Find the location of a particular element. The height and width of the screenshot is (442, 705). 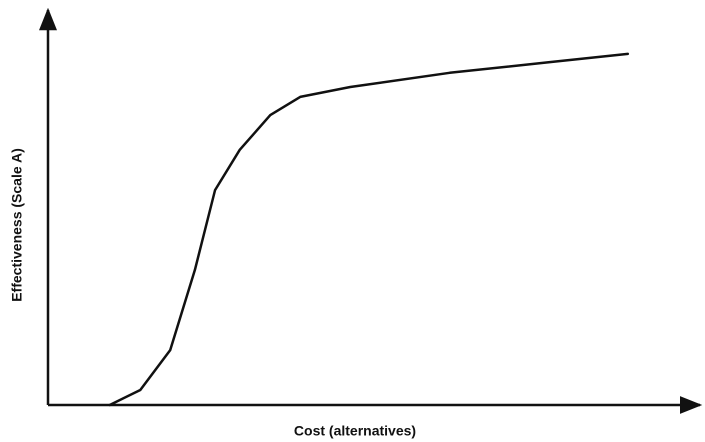

x-axis-label: Cost (alternatives) is located at coordinates (355, 431).